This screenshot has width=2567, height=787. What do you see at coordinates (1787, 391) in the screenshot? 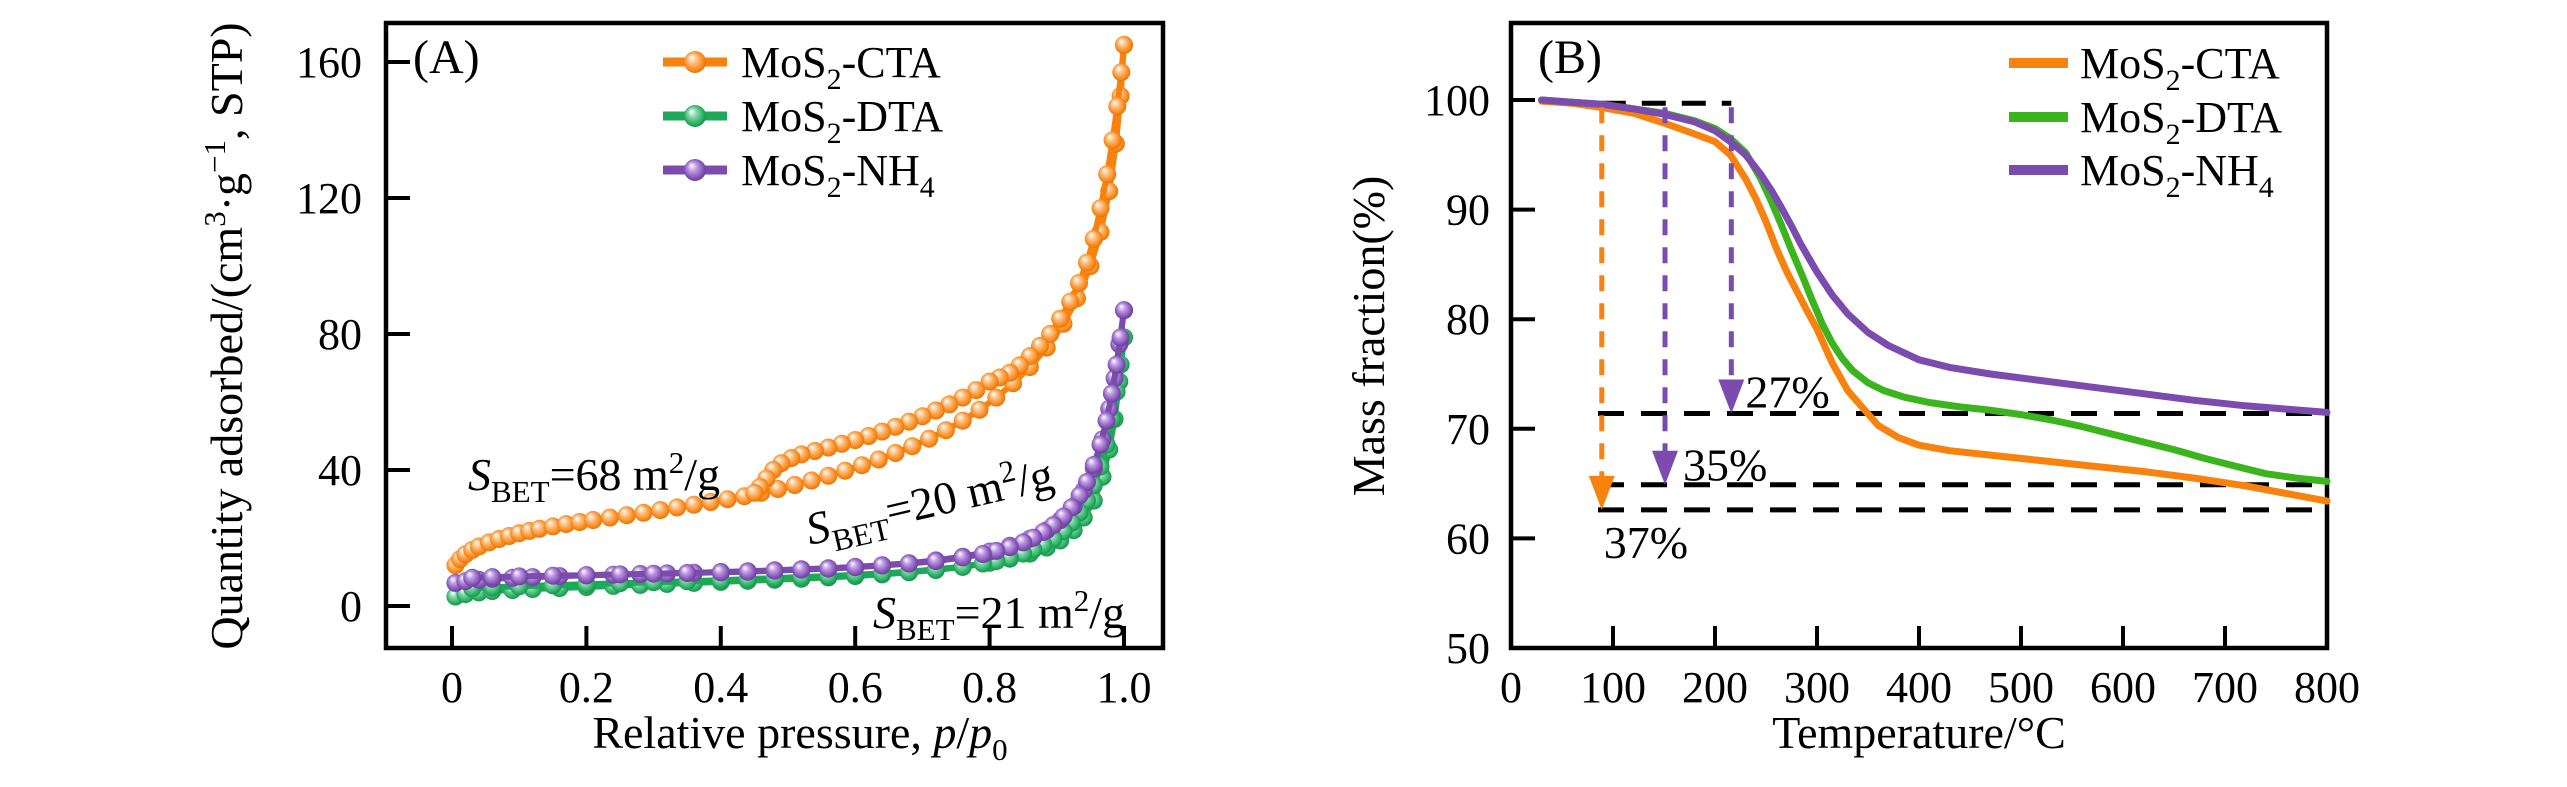
I see `mass-loss-label-27%: 27%` at bounding box center [1787, 391].